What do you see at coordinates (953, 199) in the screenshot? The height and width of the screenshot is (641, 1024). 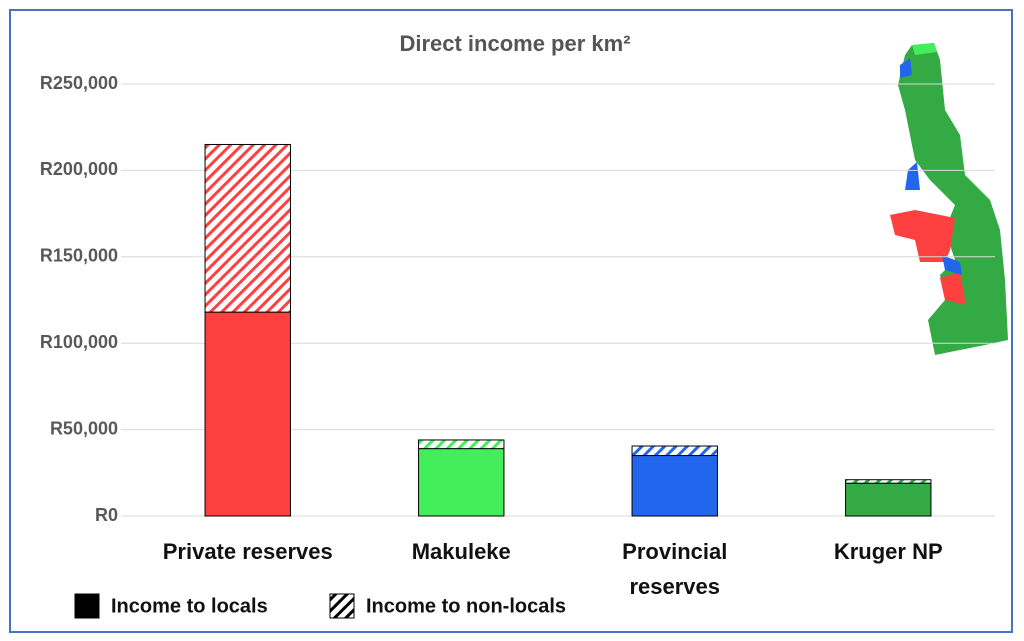 I see `map-kruger` at bounding box center [953, 199].